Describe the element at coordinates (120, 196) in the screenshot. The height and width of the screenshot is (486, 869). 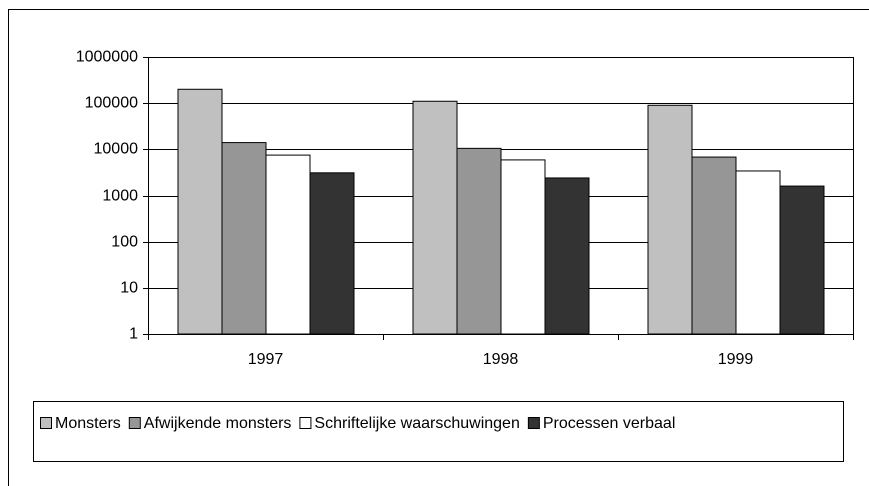
I see `y-tick-label: 1000` at that location.